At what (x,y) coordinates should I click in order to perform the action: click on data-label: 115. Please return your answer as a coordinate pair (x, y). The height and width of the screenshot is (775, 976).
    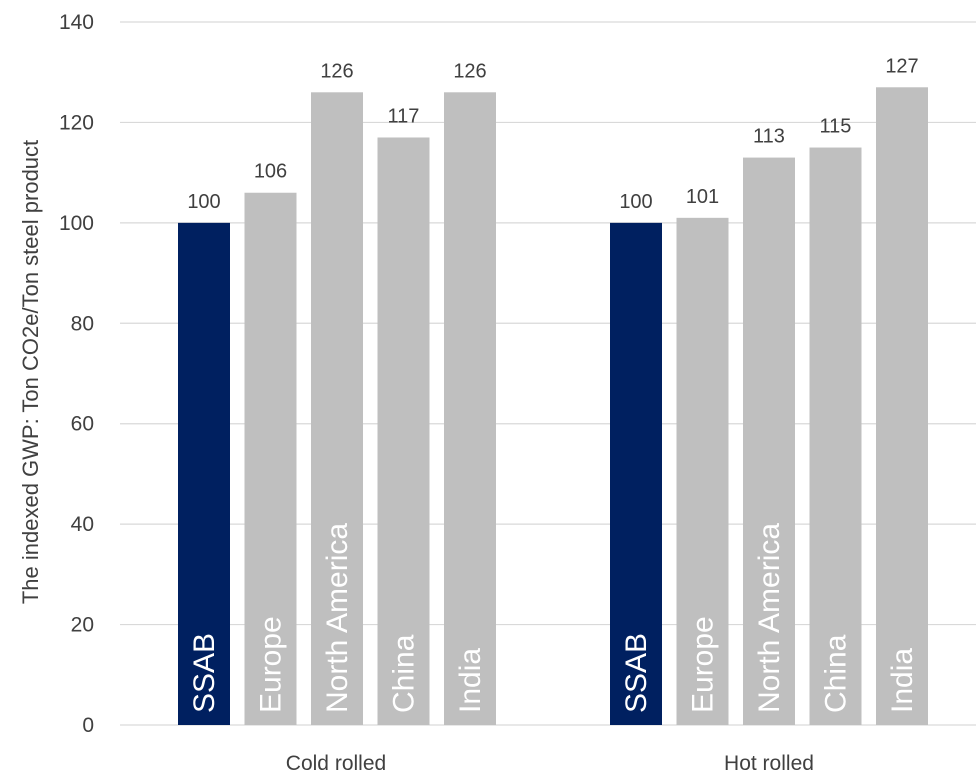
    Looking at the image, I should click on (836, 127).